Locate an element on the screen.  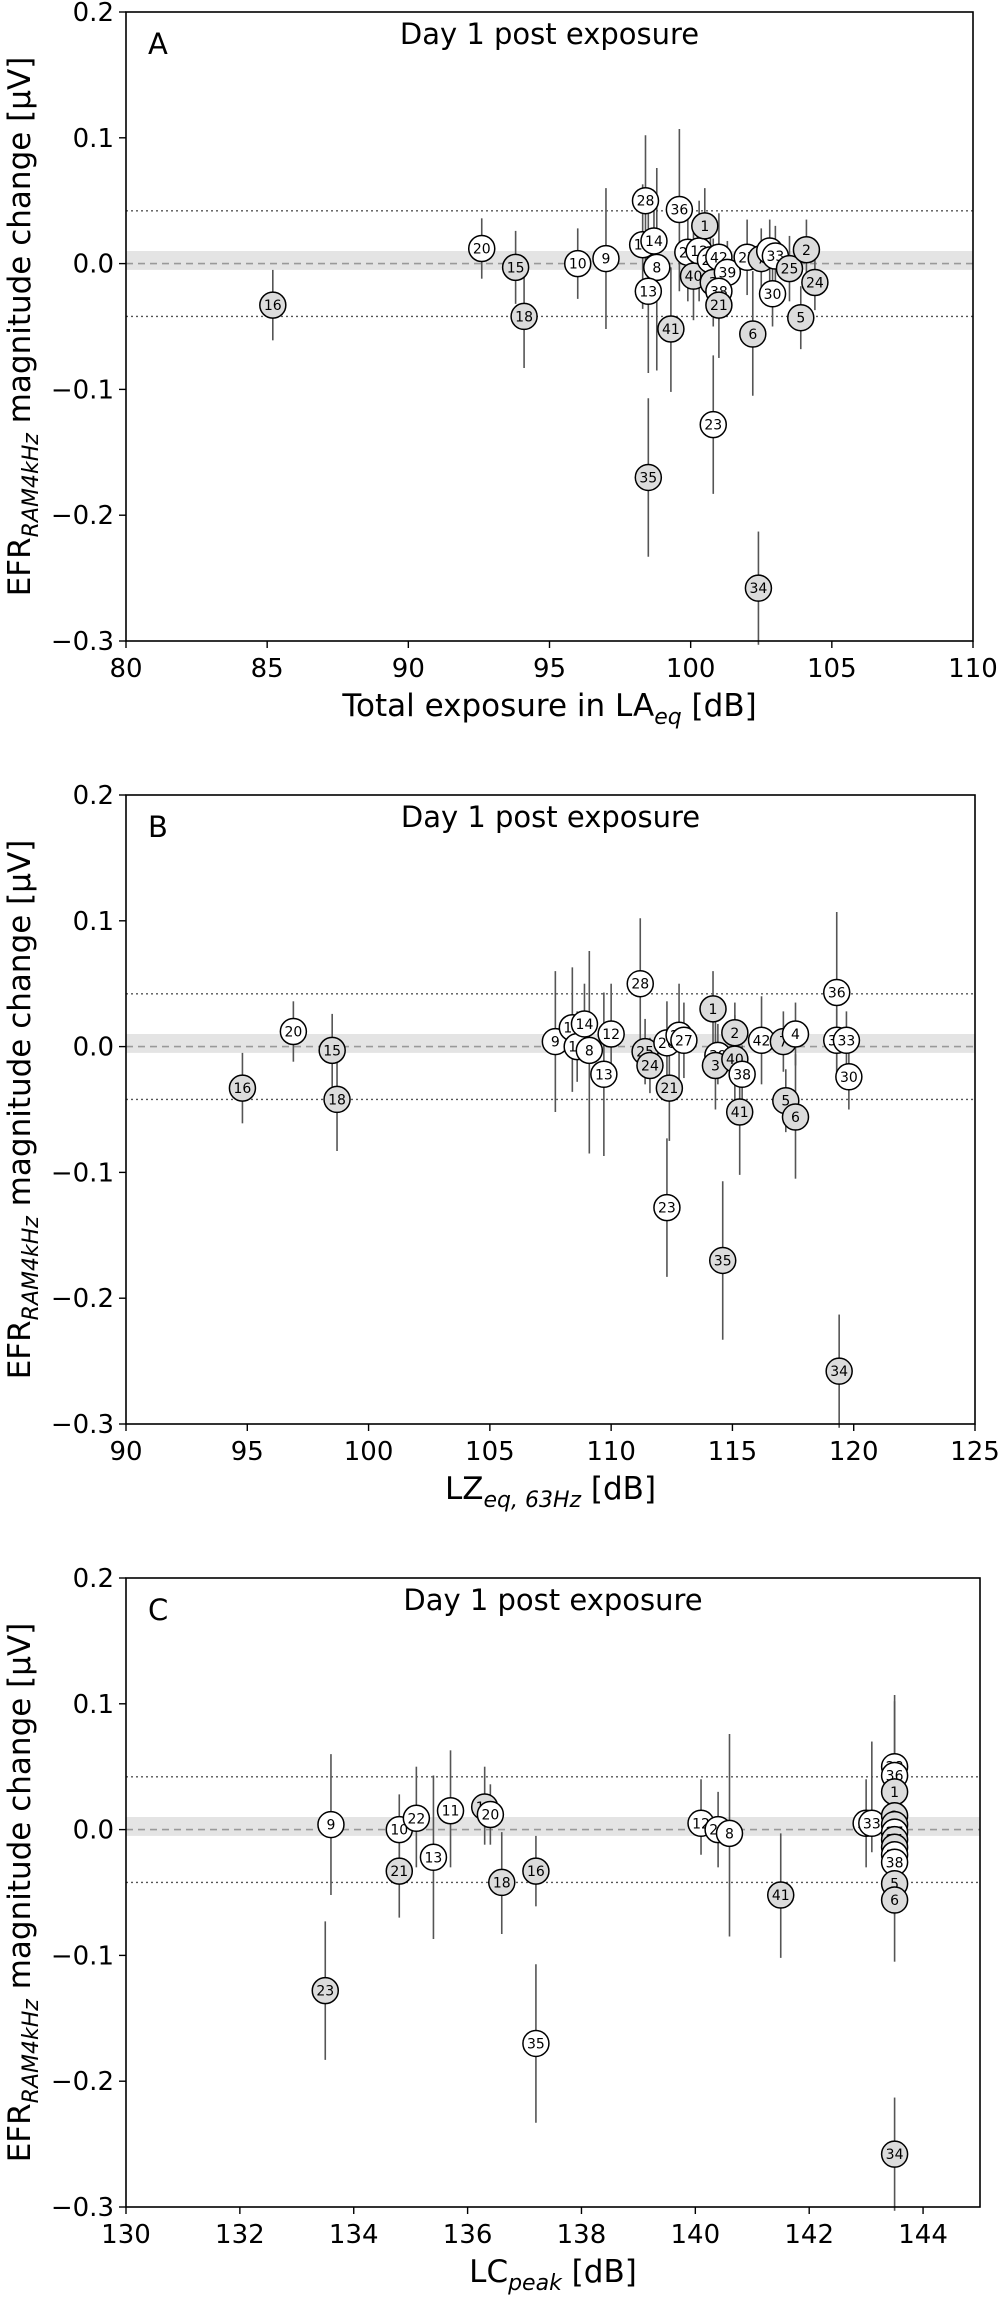
point-label: 24 is located at coordinates (815, 283).